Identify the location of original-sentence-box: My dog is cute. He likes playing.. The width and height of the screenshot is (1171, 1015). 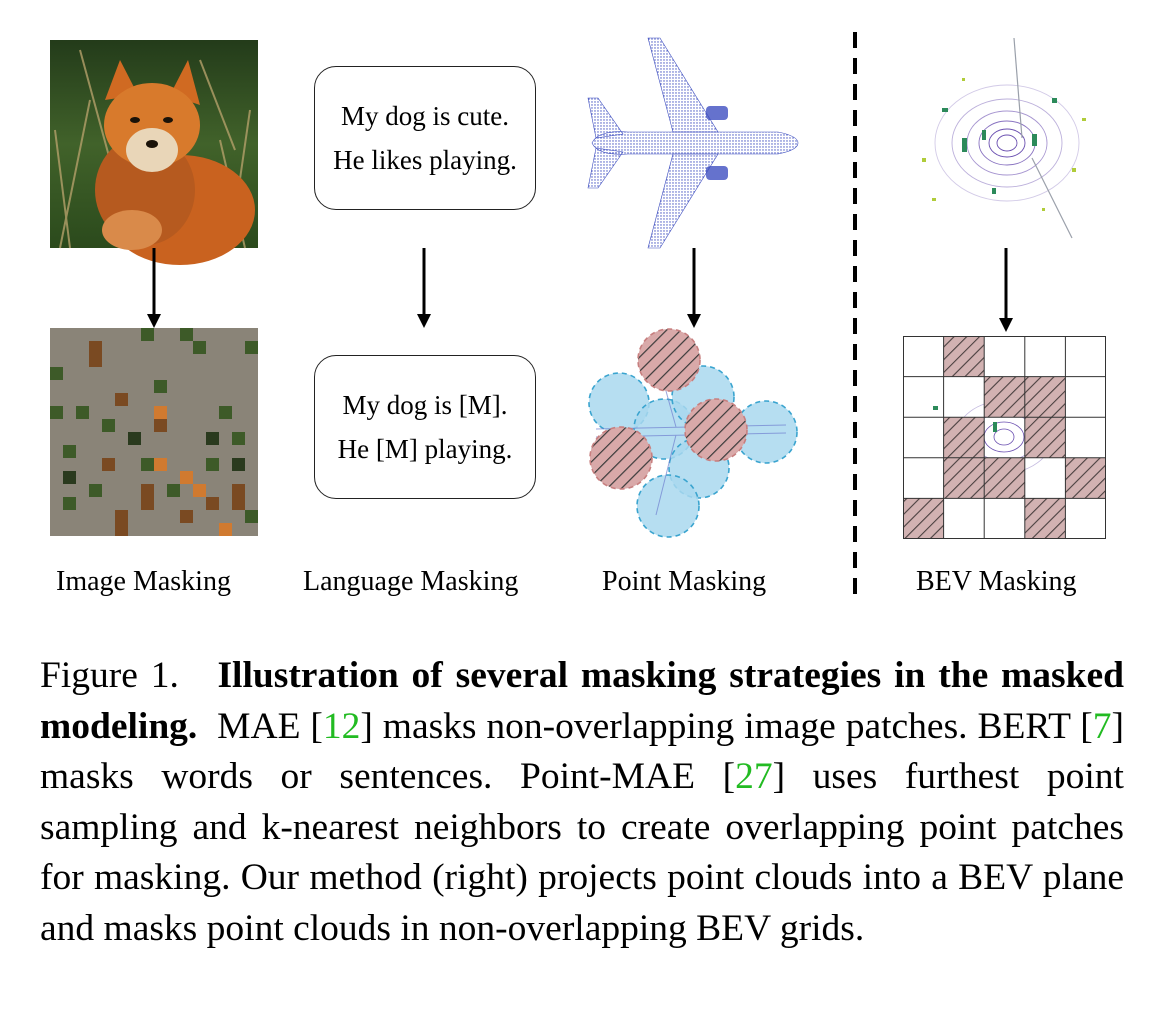
(425, 138).